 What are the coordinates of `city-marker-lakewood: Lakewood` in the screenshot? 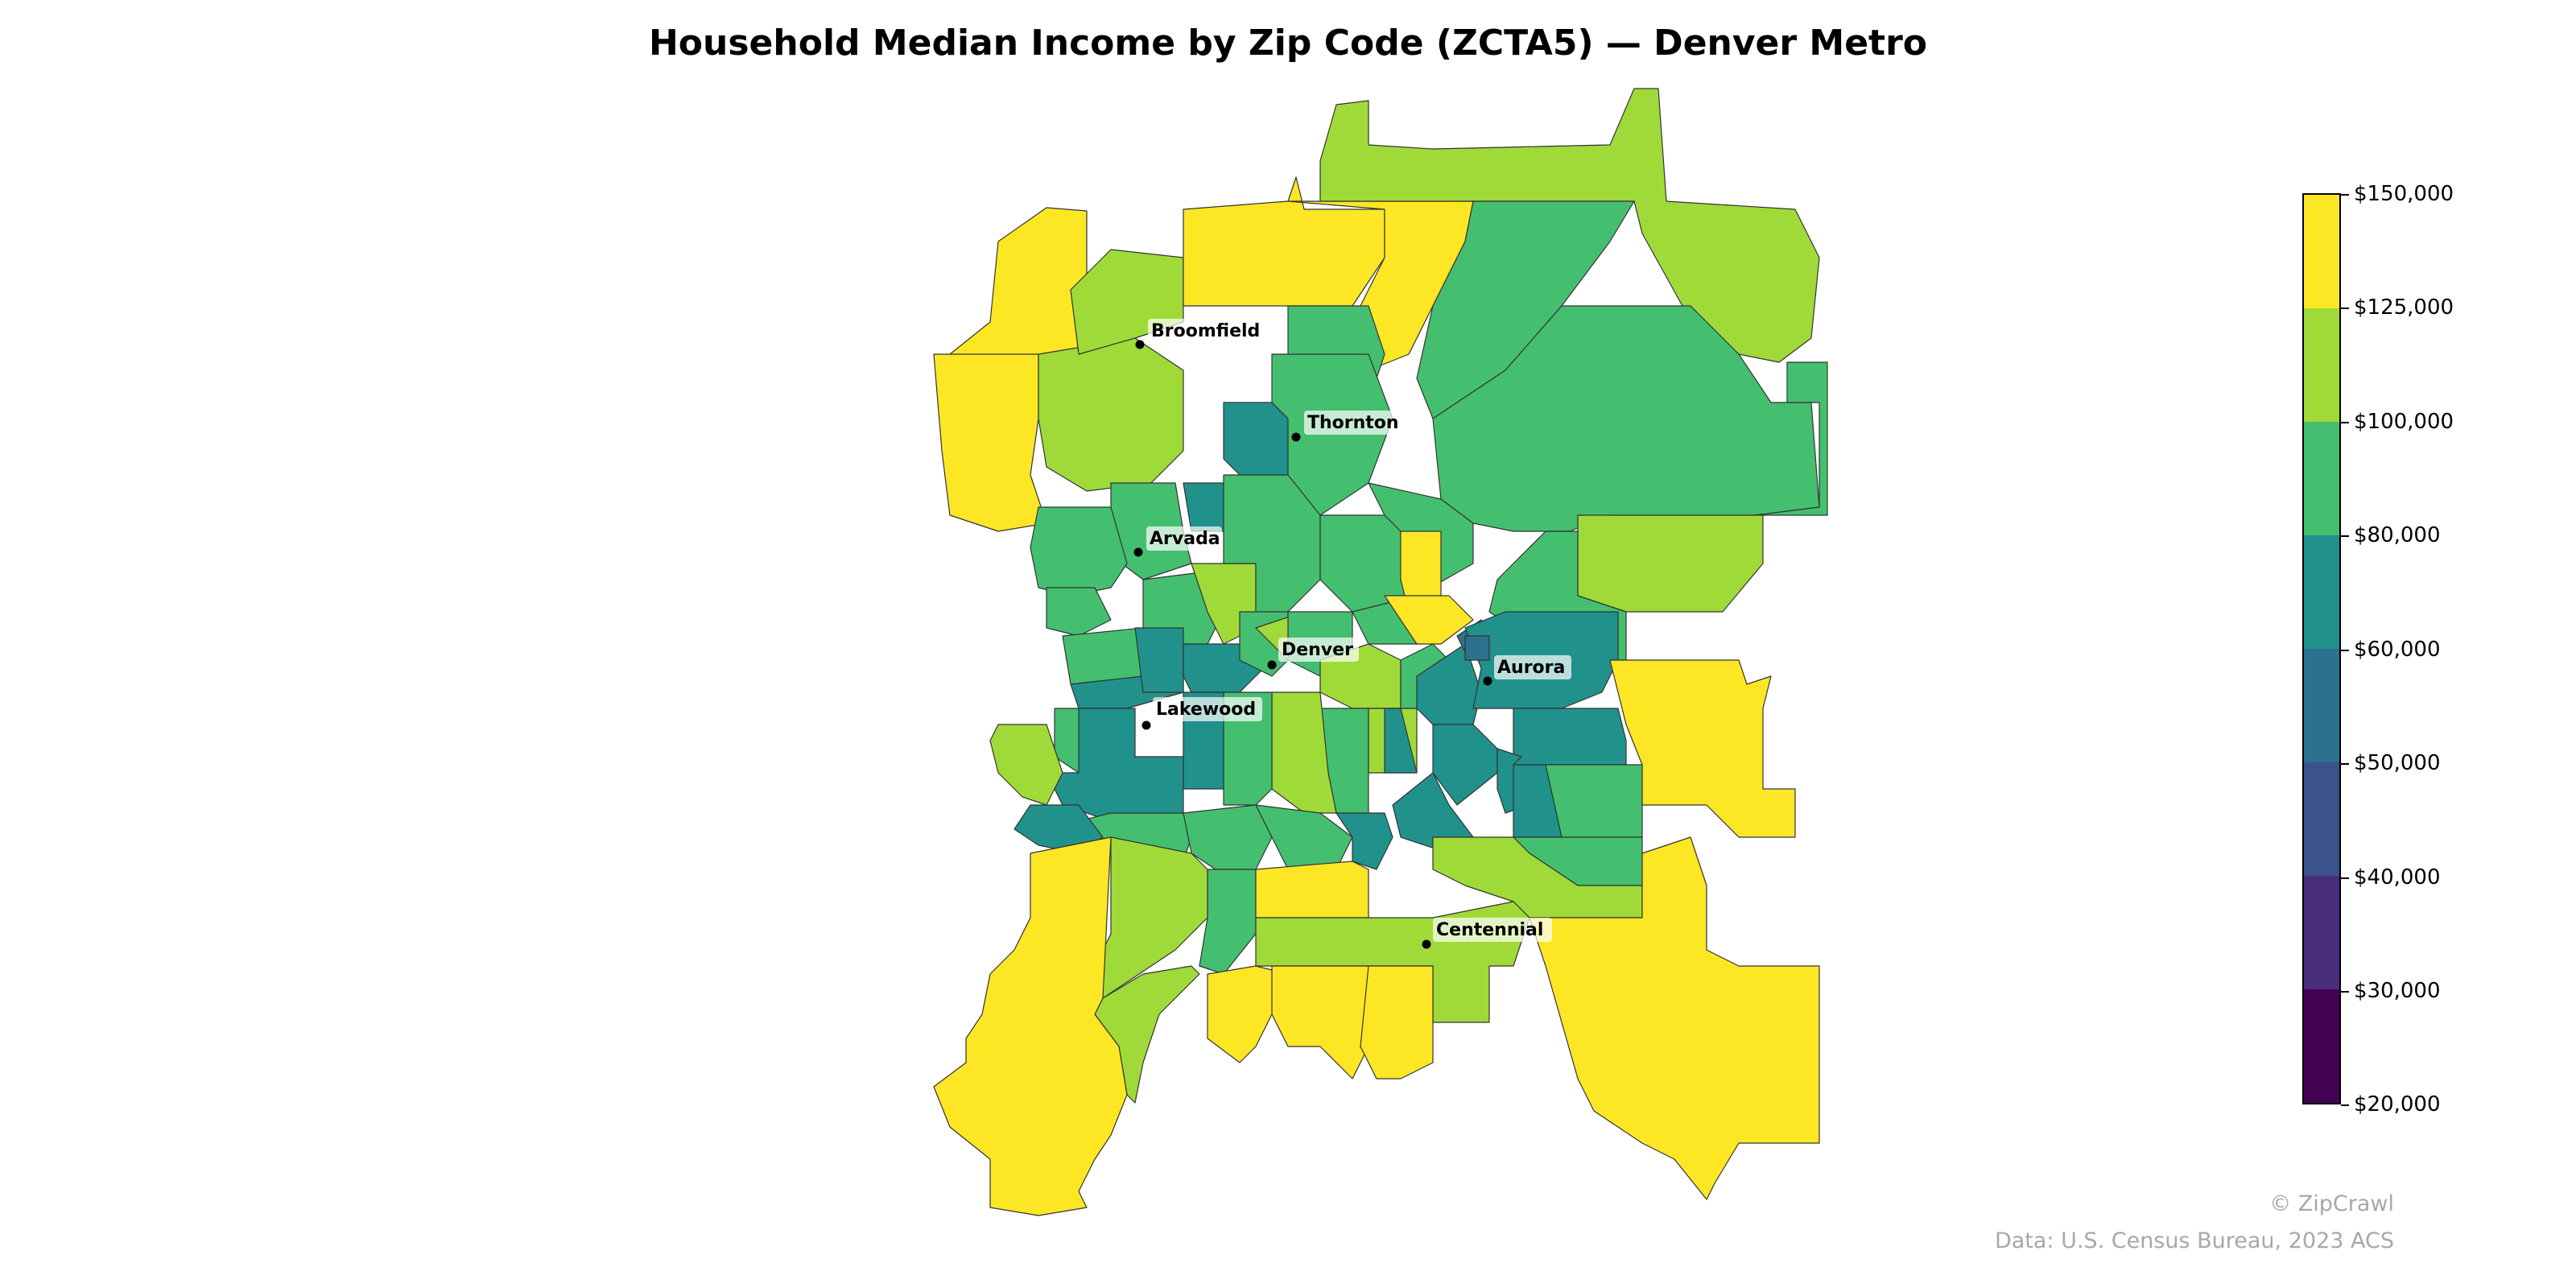 It's located at (1201, 713).